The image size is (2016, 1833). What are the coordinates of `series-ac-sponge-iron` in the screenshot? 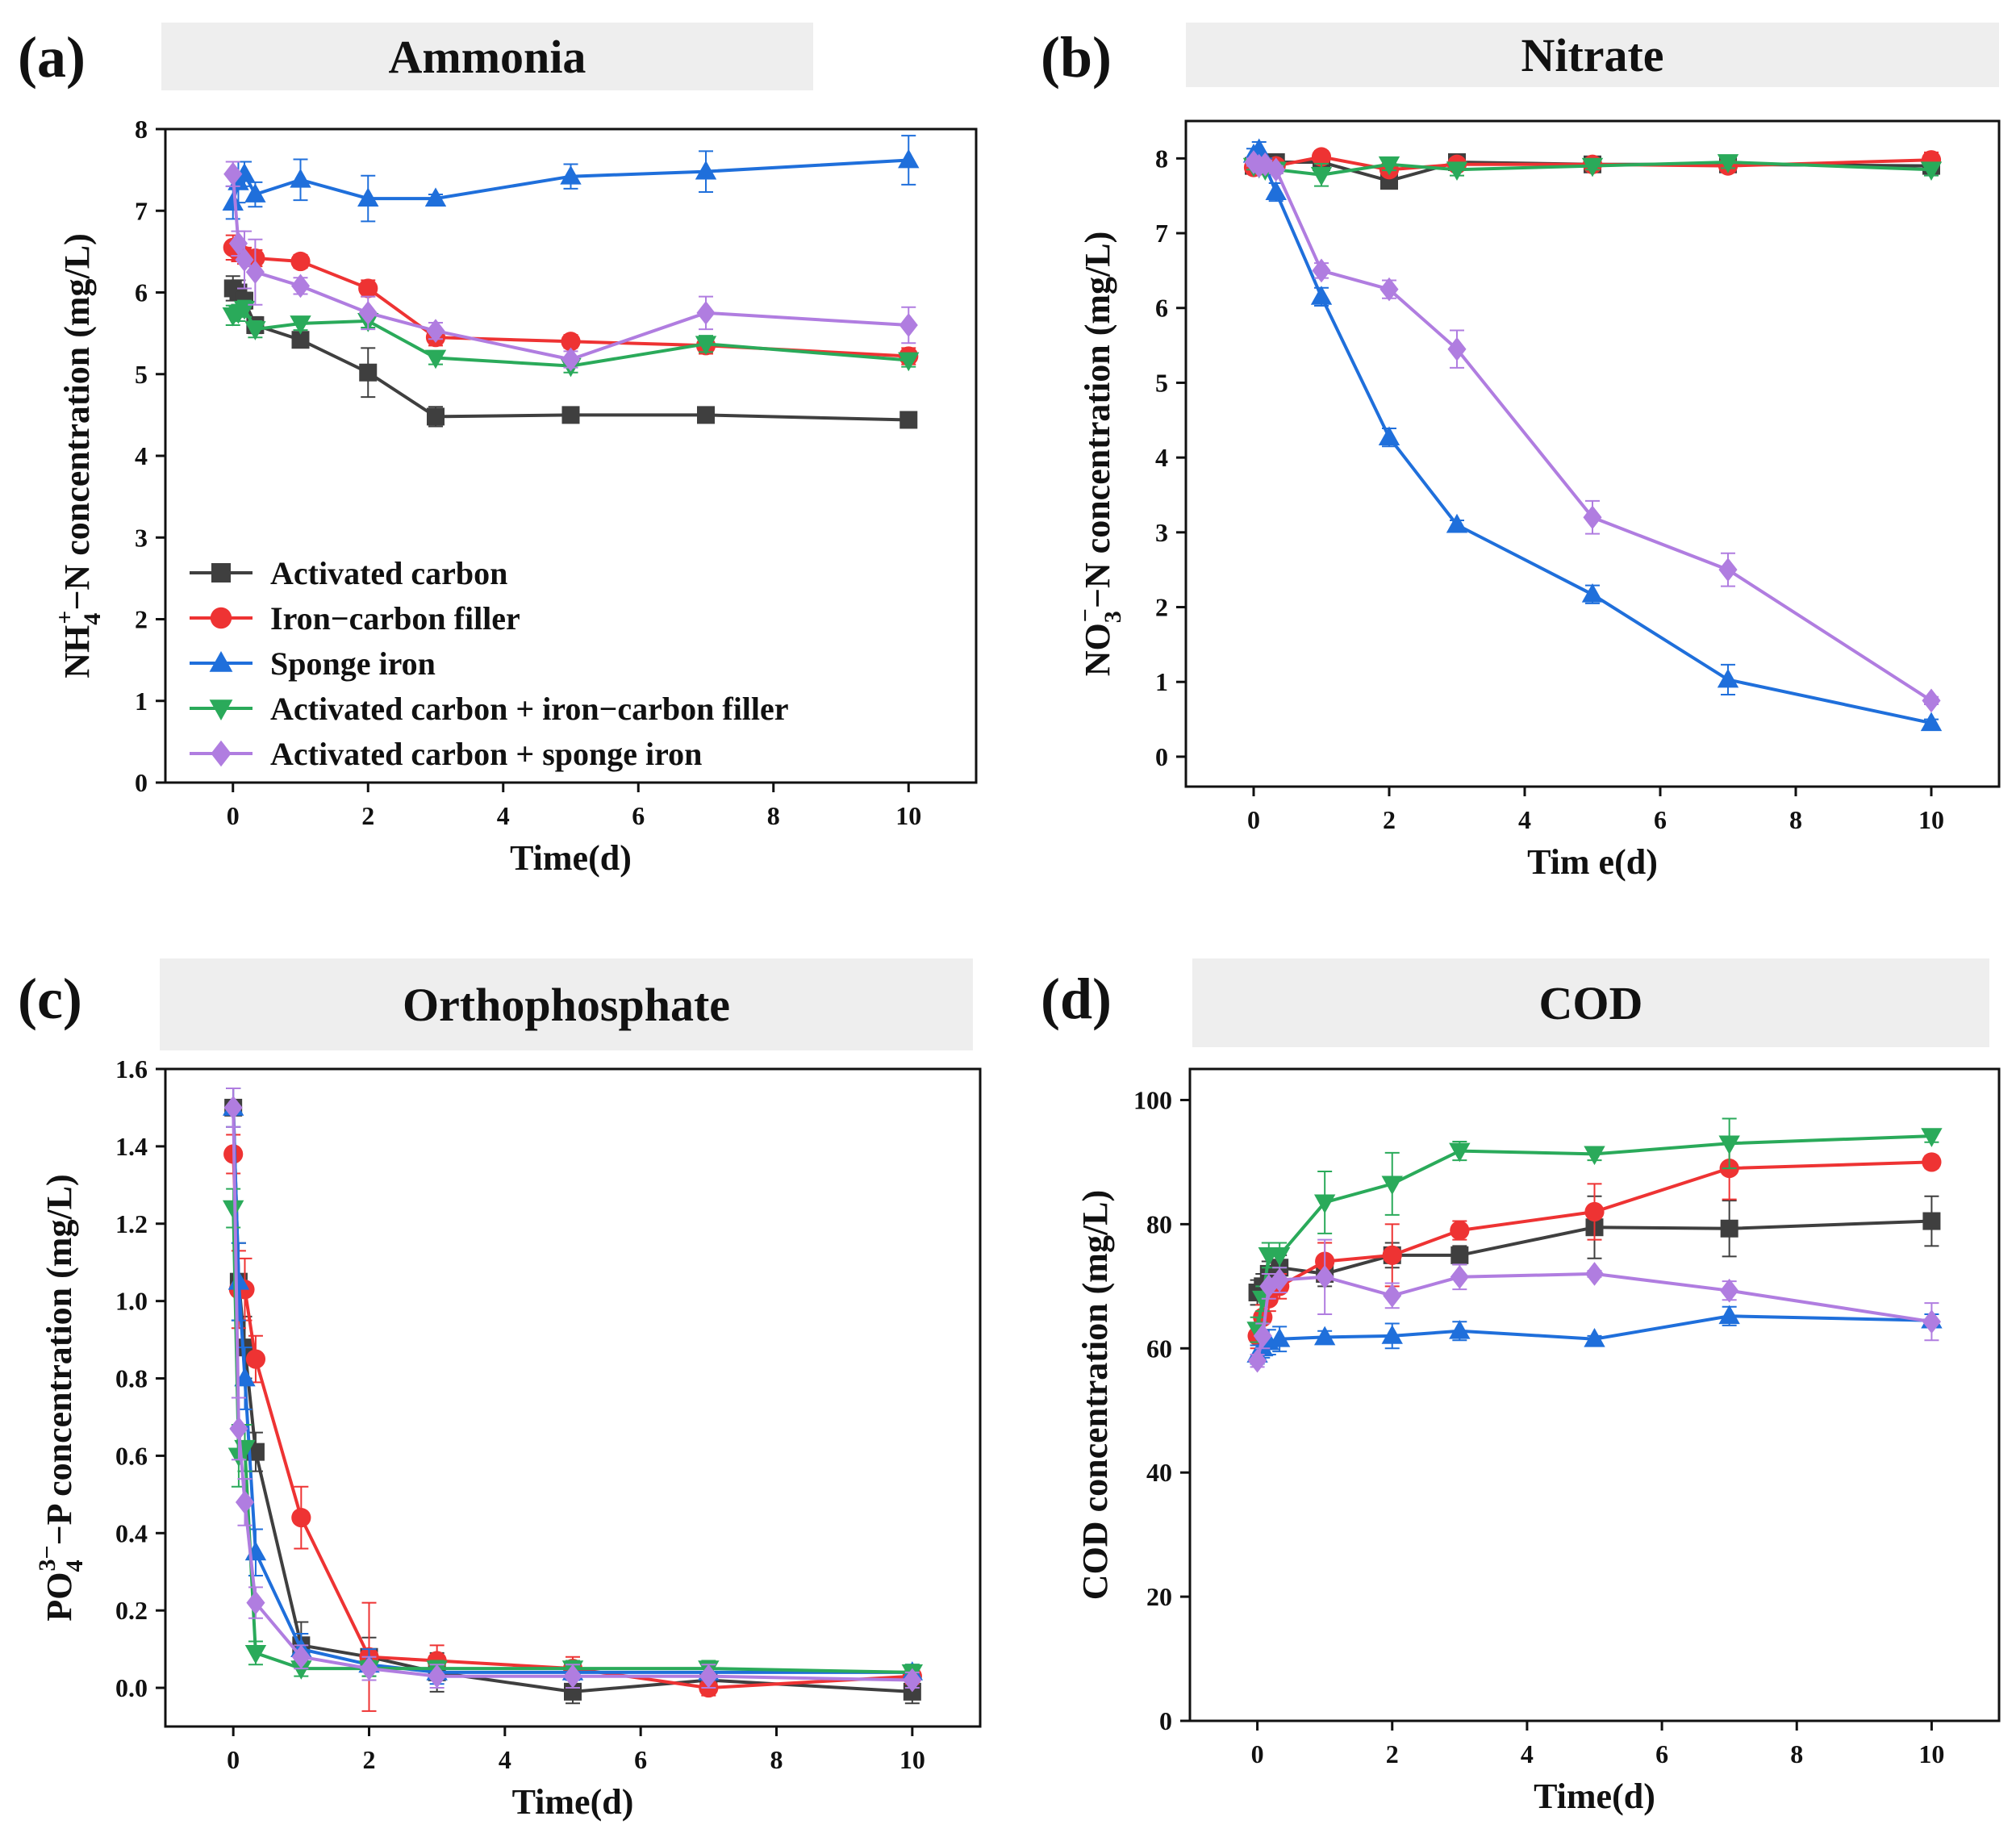 It's located at (1592, 431).